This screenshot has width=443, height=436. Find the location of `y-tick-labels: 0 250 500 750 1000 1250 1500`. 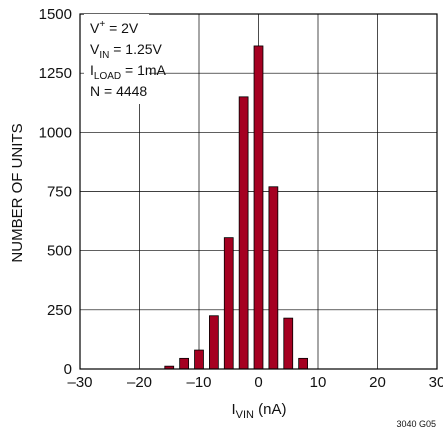

y-tick-labels: 0 250 500 750 1000 1250 1500 is located at coordinates (55, 192).